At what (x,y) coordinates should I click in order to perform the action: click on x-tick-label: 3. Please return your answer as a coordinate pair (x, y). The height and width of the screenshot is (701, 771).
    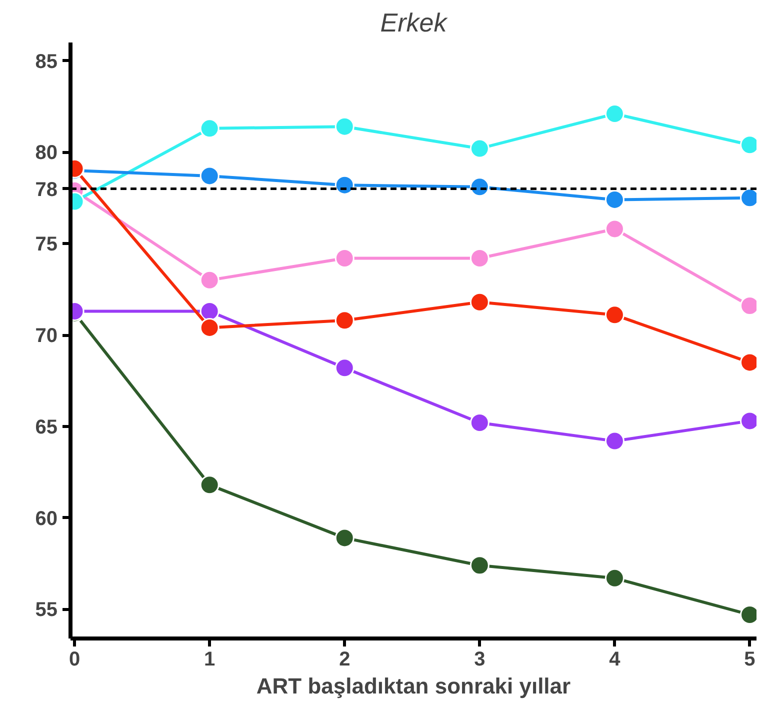
    Looking at the image, I should click on (480, 659).